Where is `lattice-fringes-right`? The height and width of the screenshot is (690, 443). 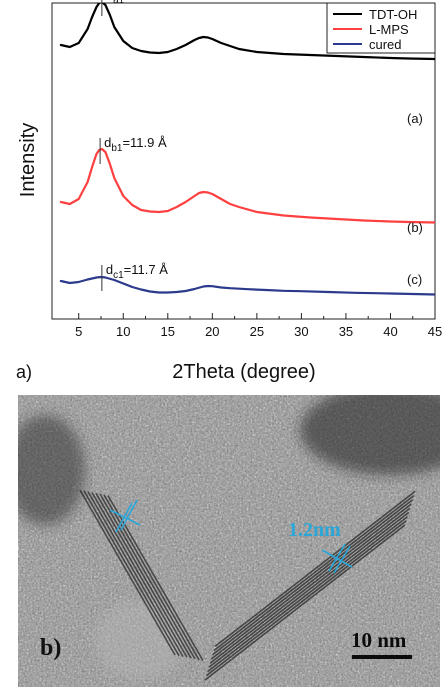
lattice-fringes-right is located at coordinates (310, 585).